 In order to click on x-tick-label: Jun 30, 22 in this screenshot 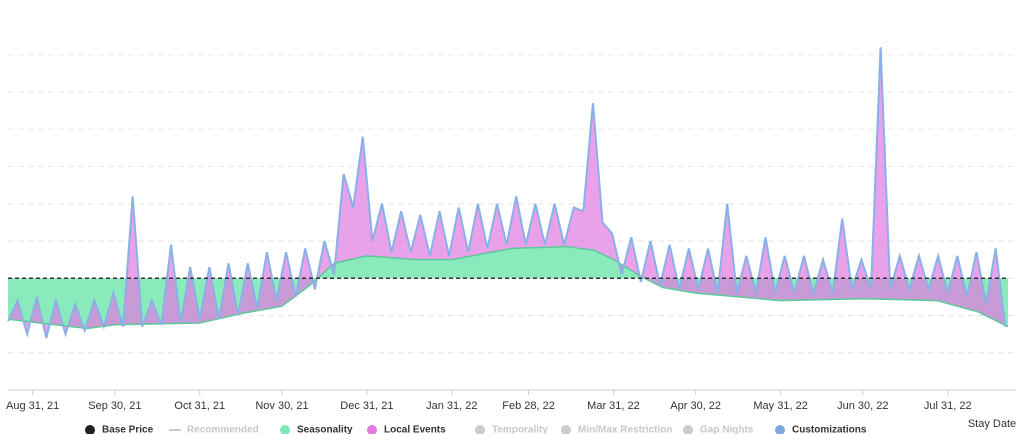, I will do `click(862, 406)`.